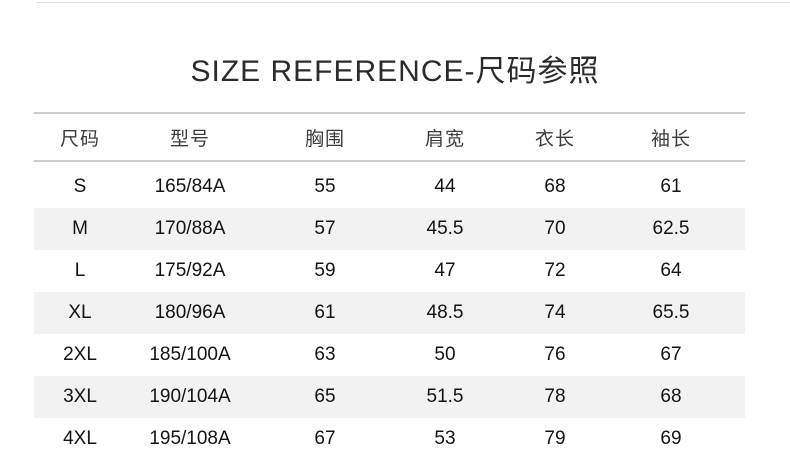 The width and height of the screenshot is (790, 465). What do you see at coordinates (190, 354) in the screenshot?
I see `cell-model: 185/100A` at bounding box center [190, 354].